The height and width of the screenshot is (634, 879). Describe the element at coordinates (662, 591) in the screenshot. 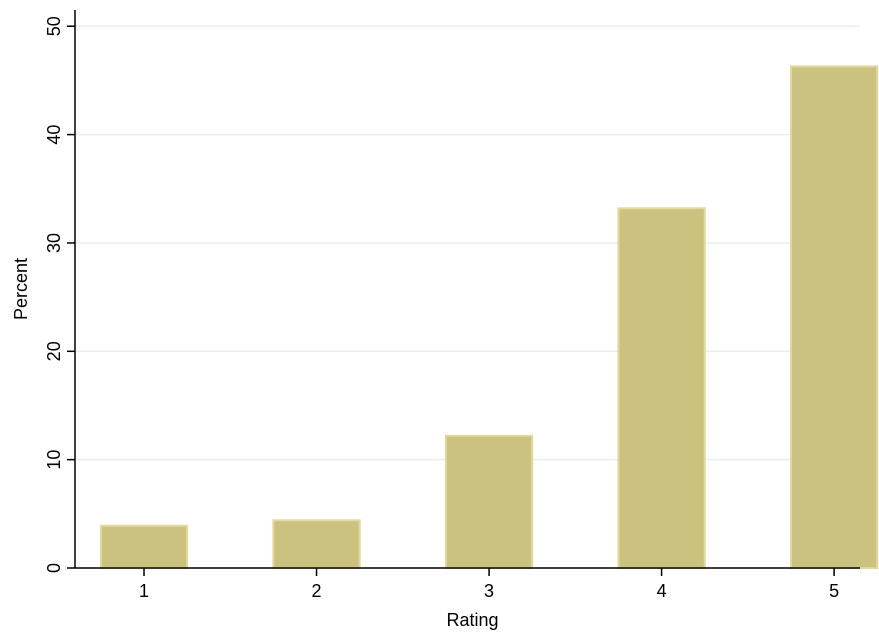

I see `x-tick-label-4: 4` at that location.